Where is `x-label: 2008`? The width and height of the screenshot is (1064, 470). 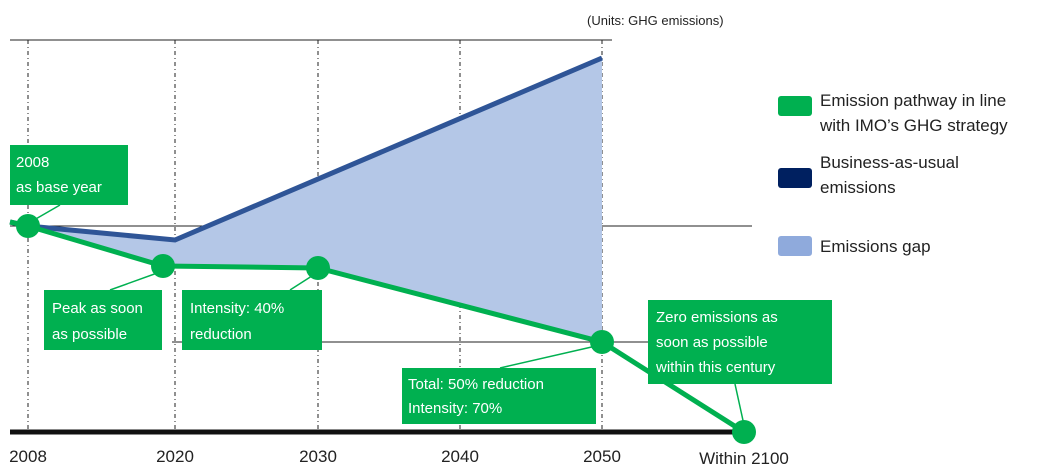 x-label: 2008 is located at coordinates (28, 456).